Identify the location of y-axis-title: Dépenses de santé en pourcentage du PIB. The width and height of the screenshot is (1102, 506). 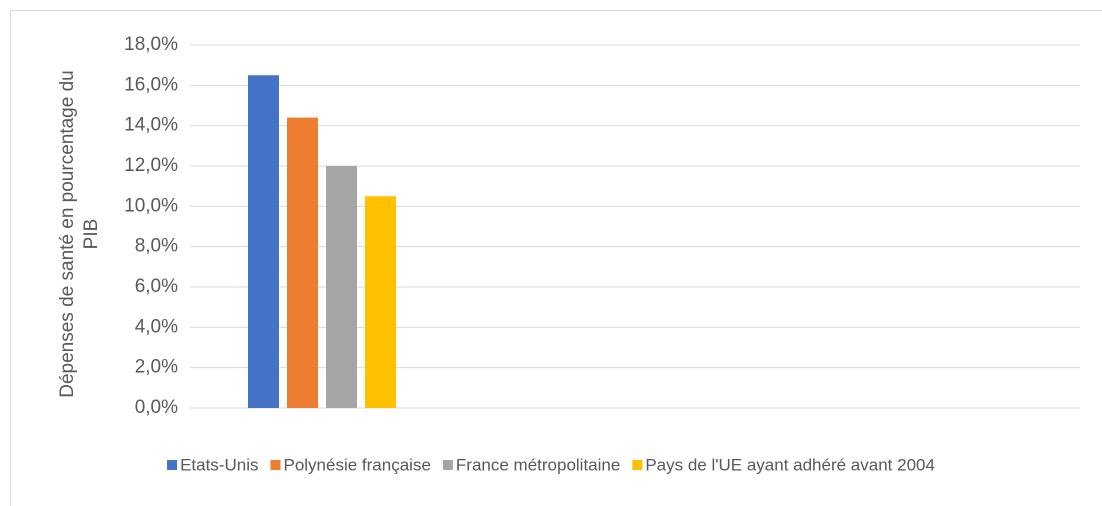
(79, 234).